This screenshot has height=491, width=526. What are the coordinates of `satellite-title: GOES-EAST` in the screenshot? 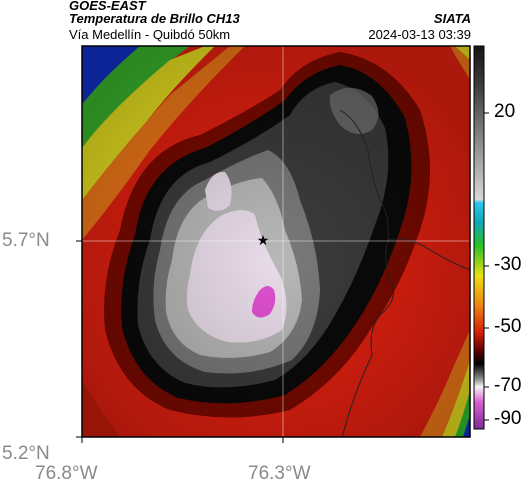 It's located at (107, 6).